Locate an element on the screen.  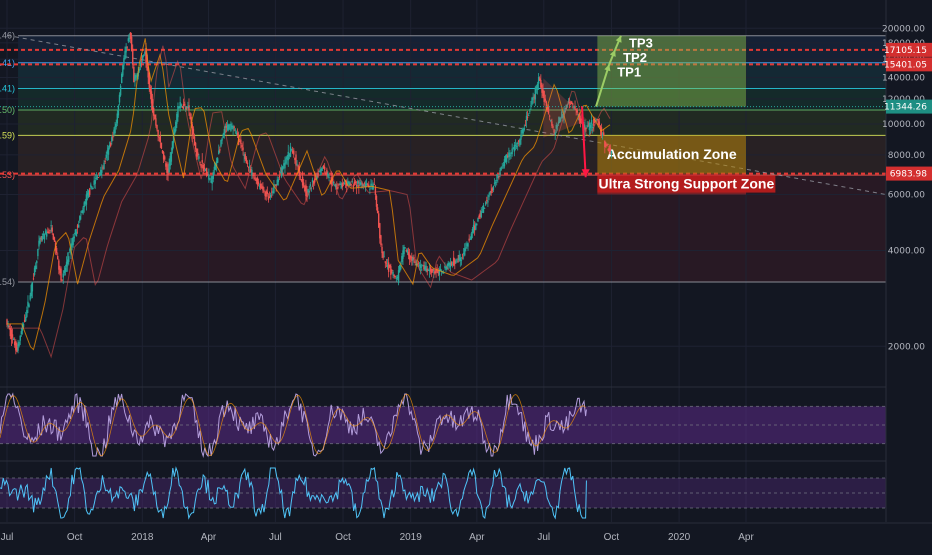
current-price-badge-text: 11344.26 is located at coordinates (905, 108).